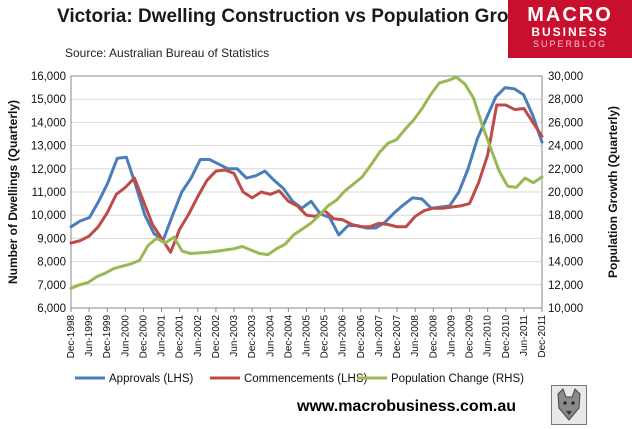  Describe the element at coordinates (361, 337) in the screenshot. I see `x-tick-label: Dec-2006` at that location.